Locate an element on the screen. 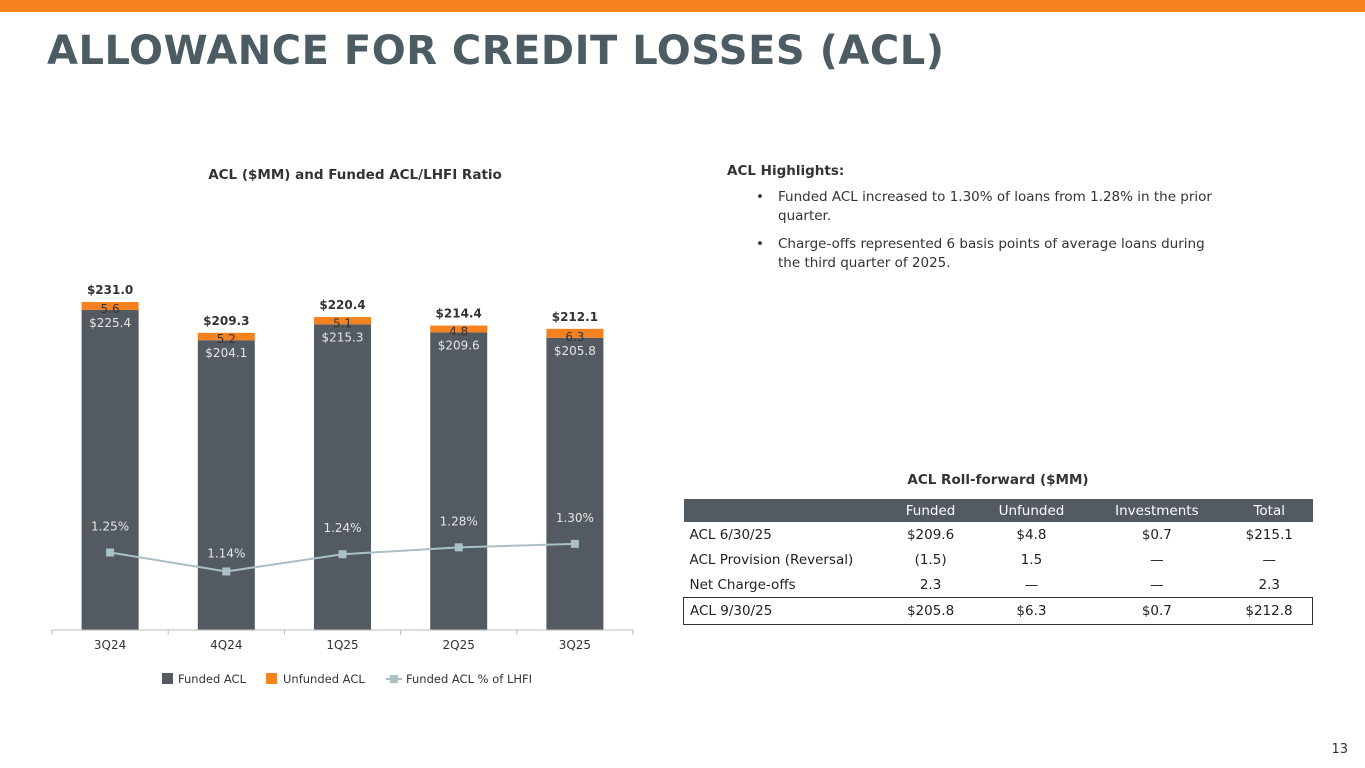 This screenshot has height=768, width=1365. page-number: 13 is located at coordinates (1339, 749).